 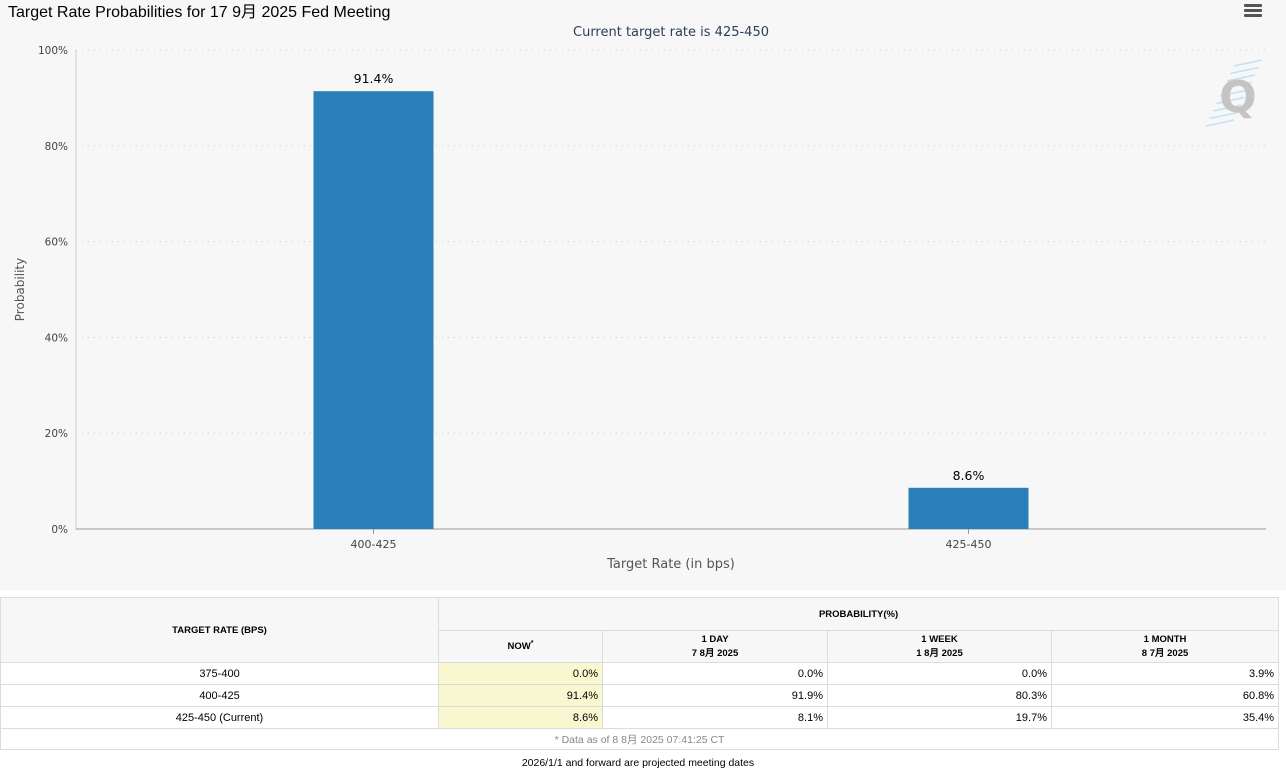 What do you see at coordinates (715, 717) in the screenshot?
I see `value-cell: 8.1%` at bounding box center [715, 717].